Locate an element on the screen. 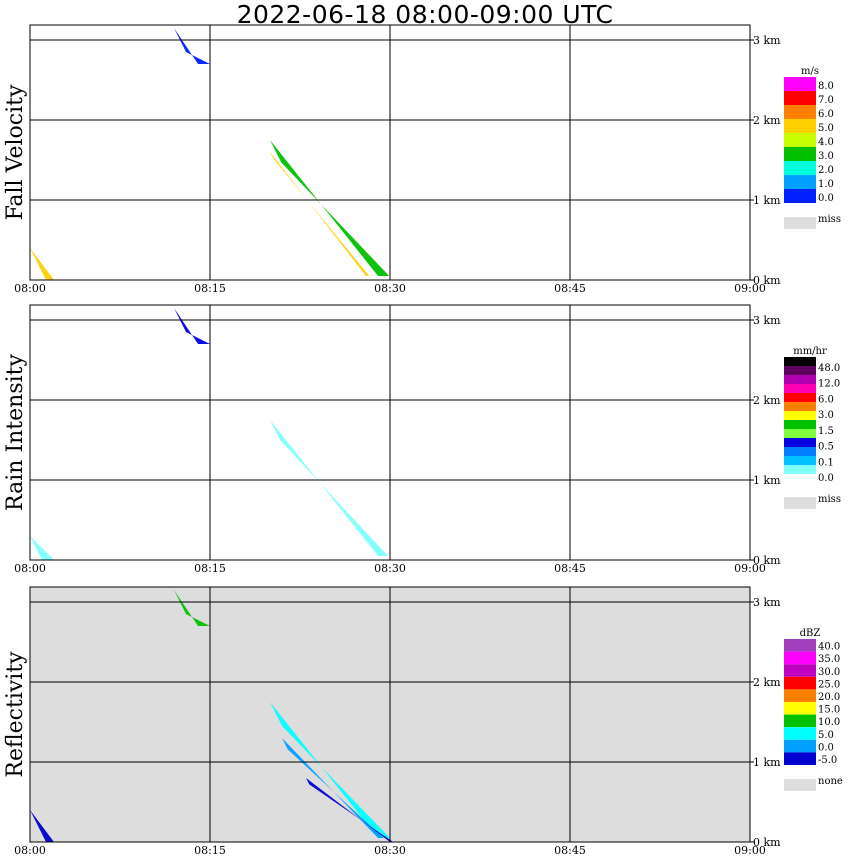 The height and width of the screenshot is (868, 850). colorbar-label: -5.0 is located at coordinates (827, 760).